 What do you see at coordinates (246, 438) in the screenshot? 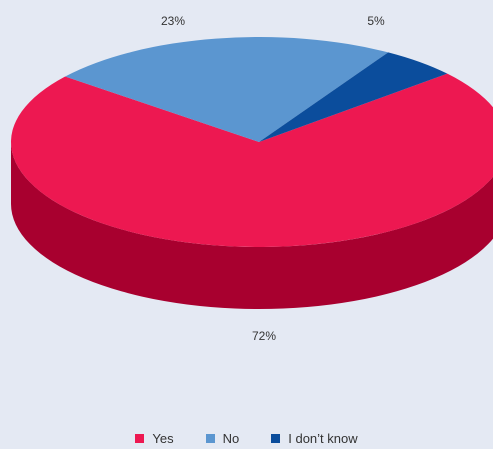
I see `chart-legend: Yes No I don’t know` at bounding box center [246, 438].